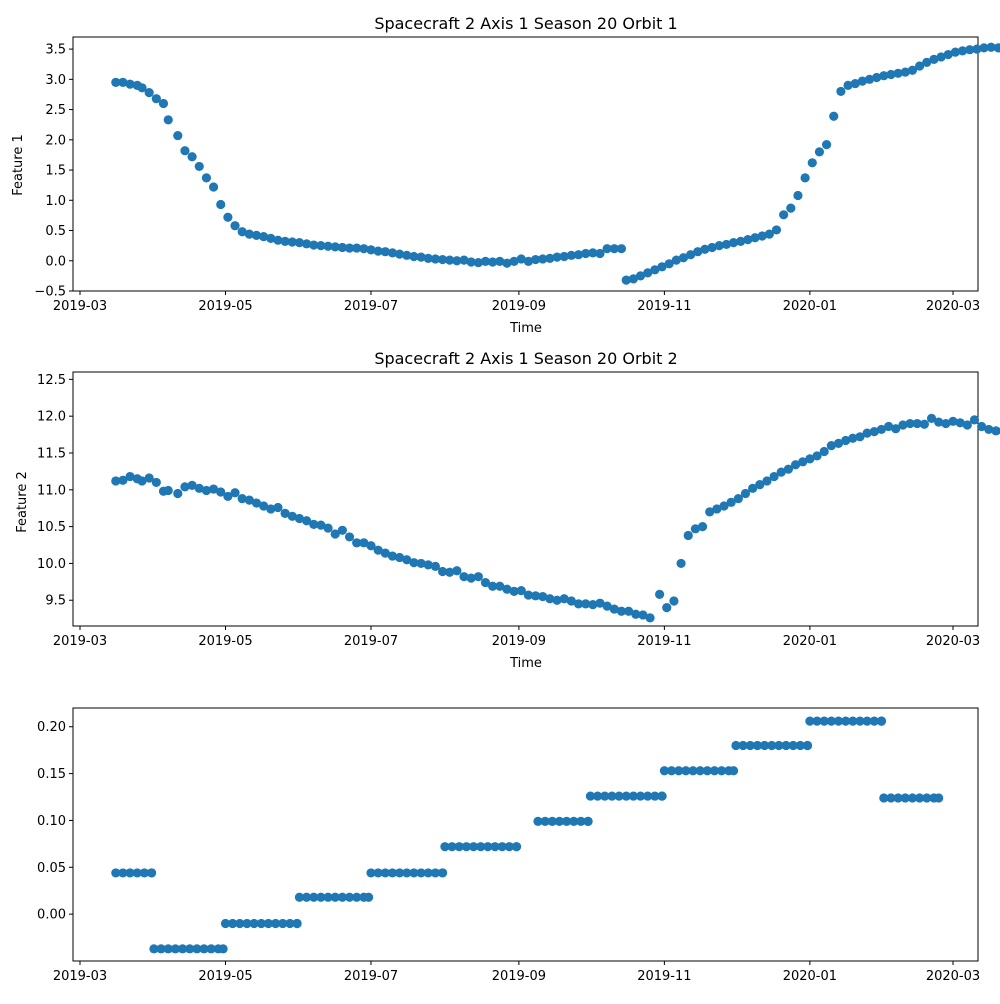  What do you see at coordinates (525, 23) in the screenshot?
I see `plot-title: Spacecraft 2 Axis 1 Season 20 Orbit 1` at bounding box center [525, 23].